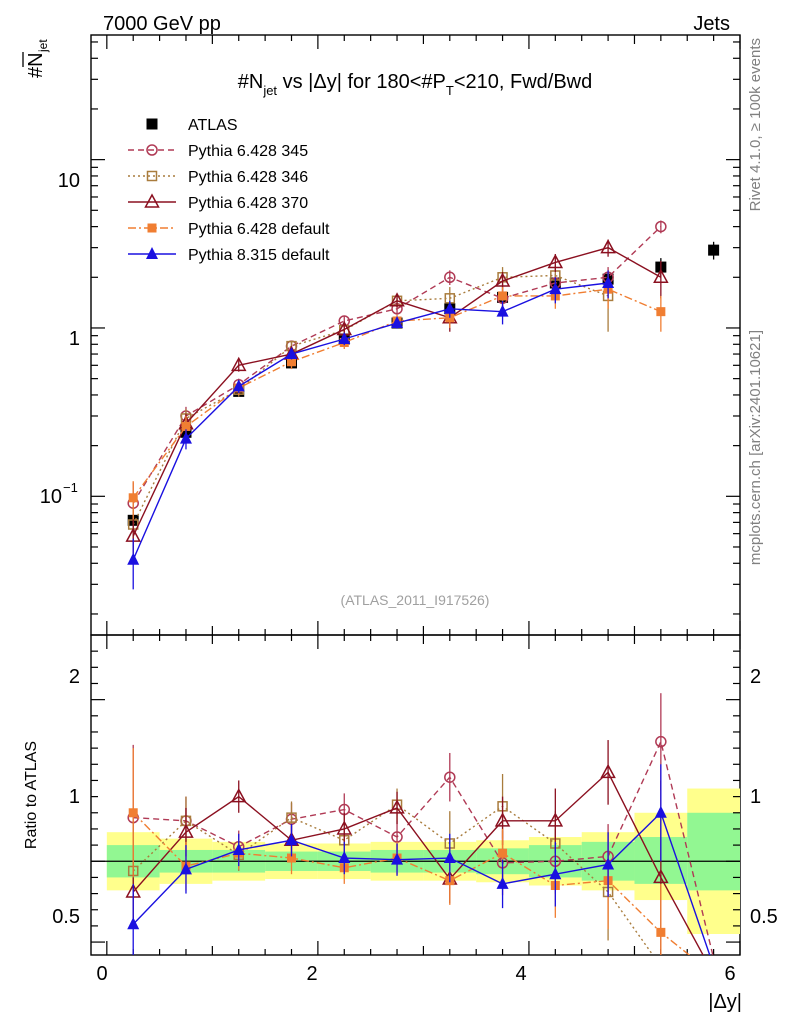 This screenshot has width=786, height=1024. Describe the element at coordinates (520, 974) in the screenshot. I see `x-tick-4: 4` at that location.